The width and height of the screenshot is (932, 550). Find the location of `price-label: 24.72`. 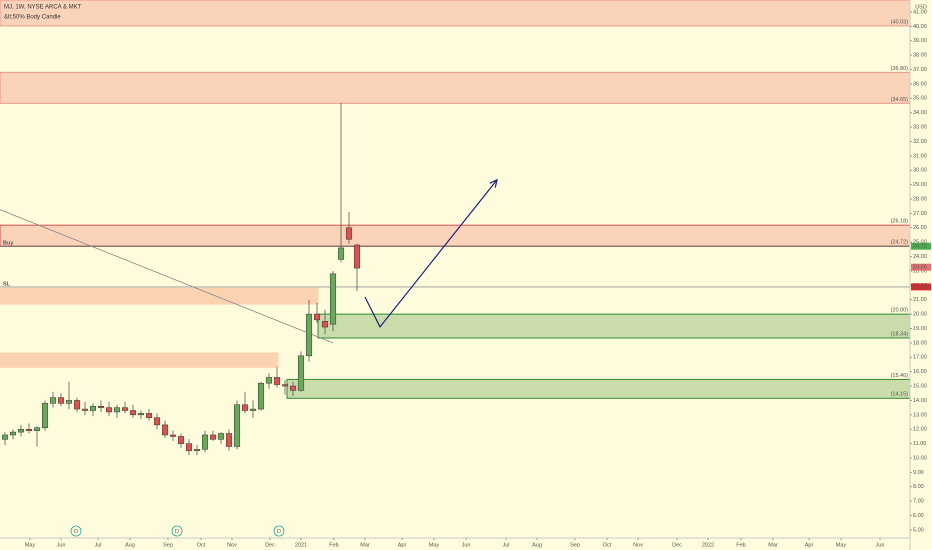

price-label: 24.72 is located at coordinates (920, 247).